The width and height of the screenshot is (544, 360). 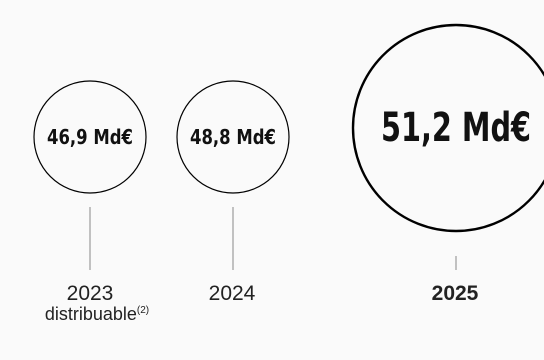 I want to click on value-label-2024: 48,8 Md€, so click(x=233, y=137).